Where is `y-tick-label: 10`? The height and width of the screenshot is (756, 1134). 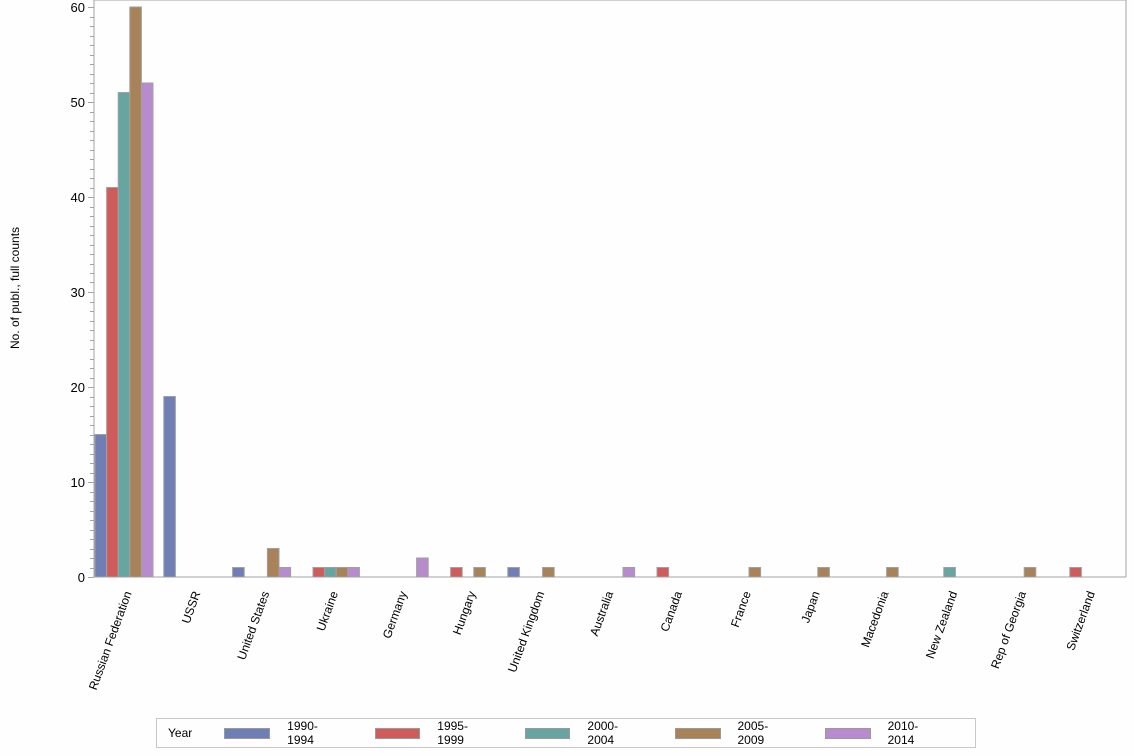
y-tick-label: 10 is located at coordinates (78, 482).